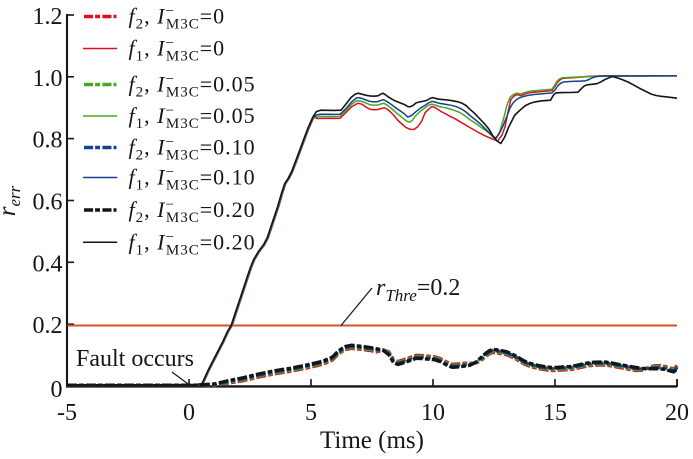 The image size is (693, 459). I want to click on svg-text:f1, I−M3C=0: f1, I− M3C=0, so click(177, 50).